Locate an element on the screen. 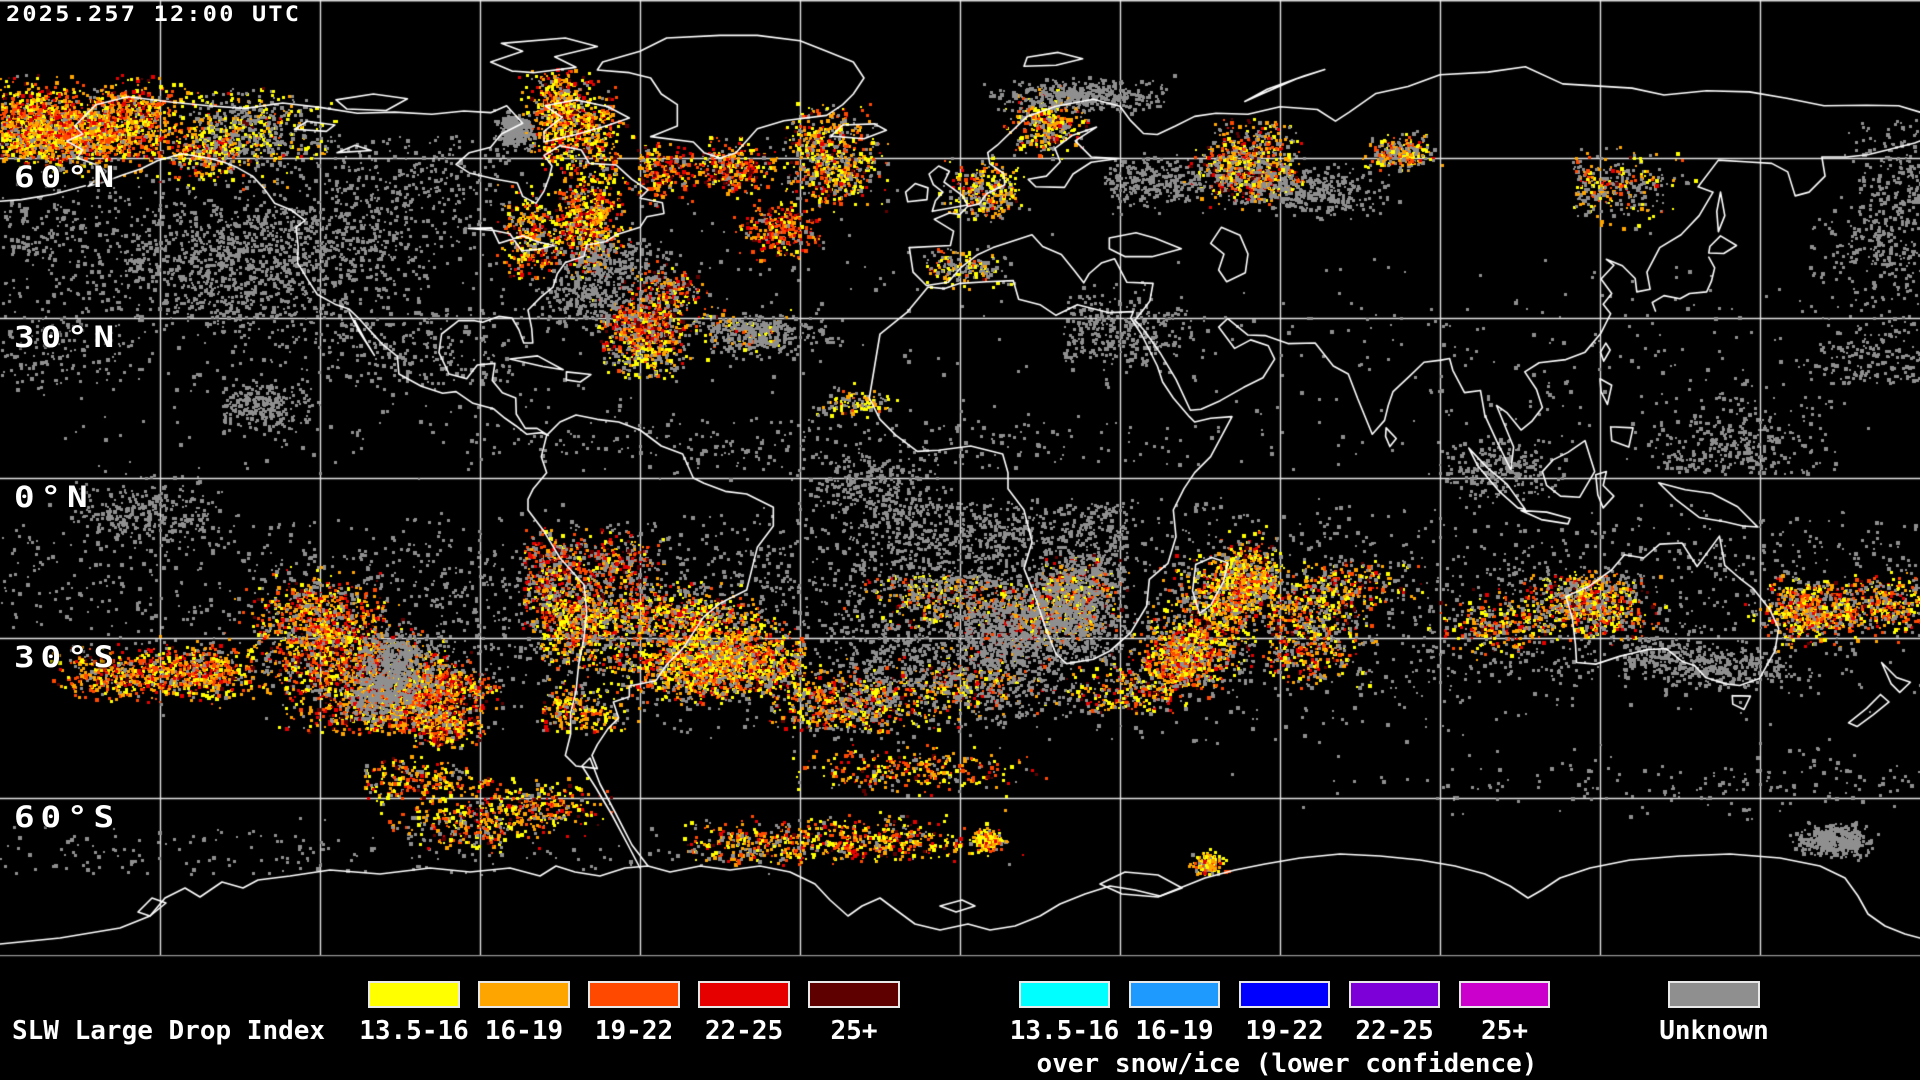 The image size is (1920, 1080). lat-label-60n: 60°N is located at coordinates (67, 177).